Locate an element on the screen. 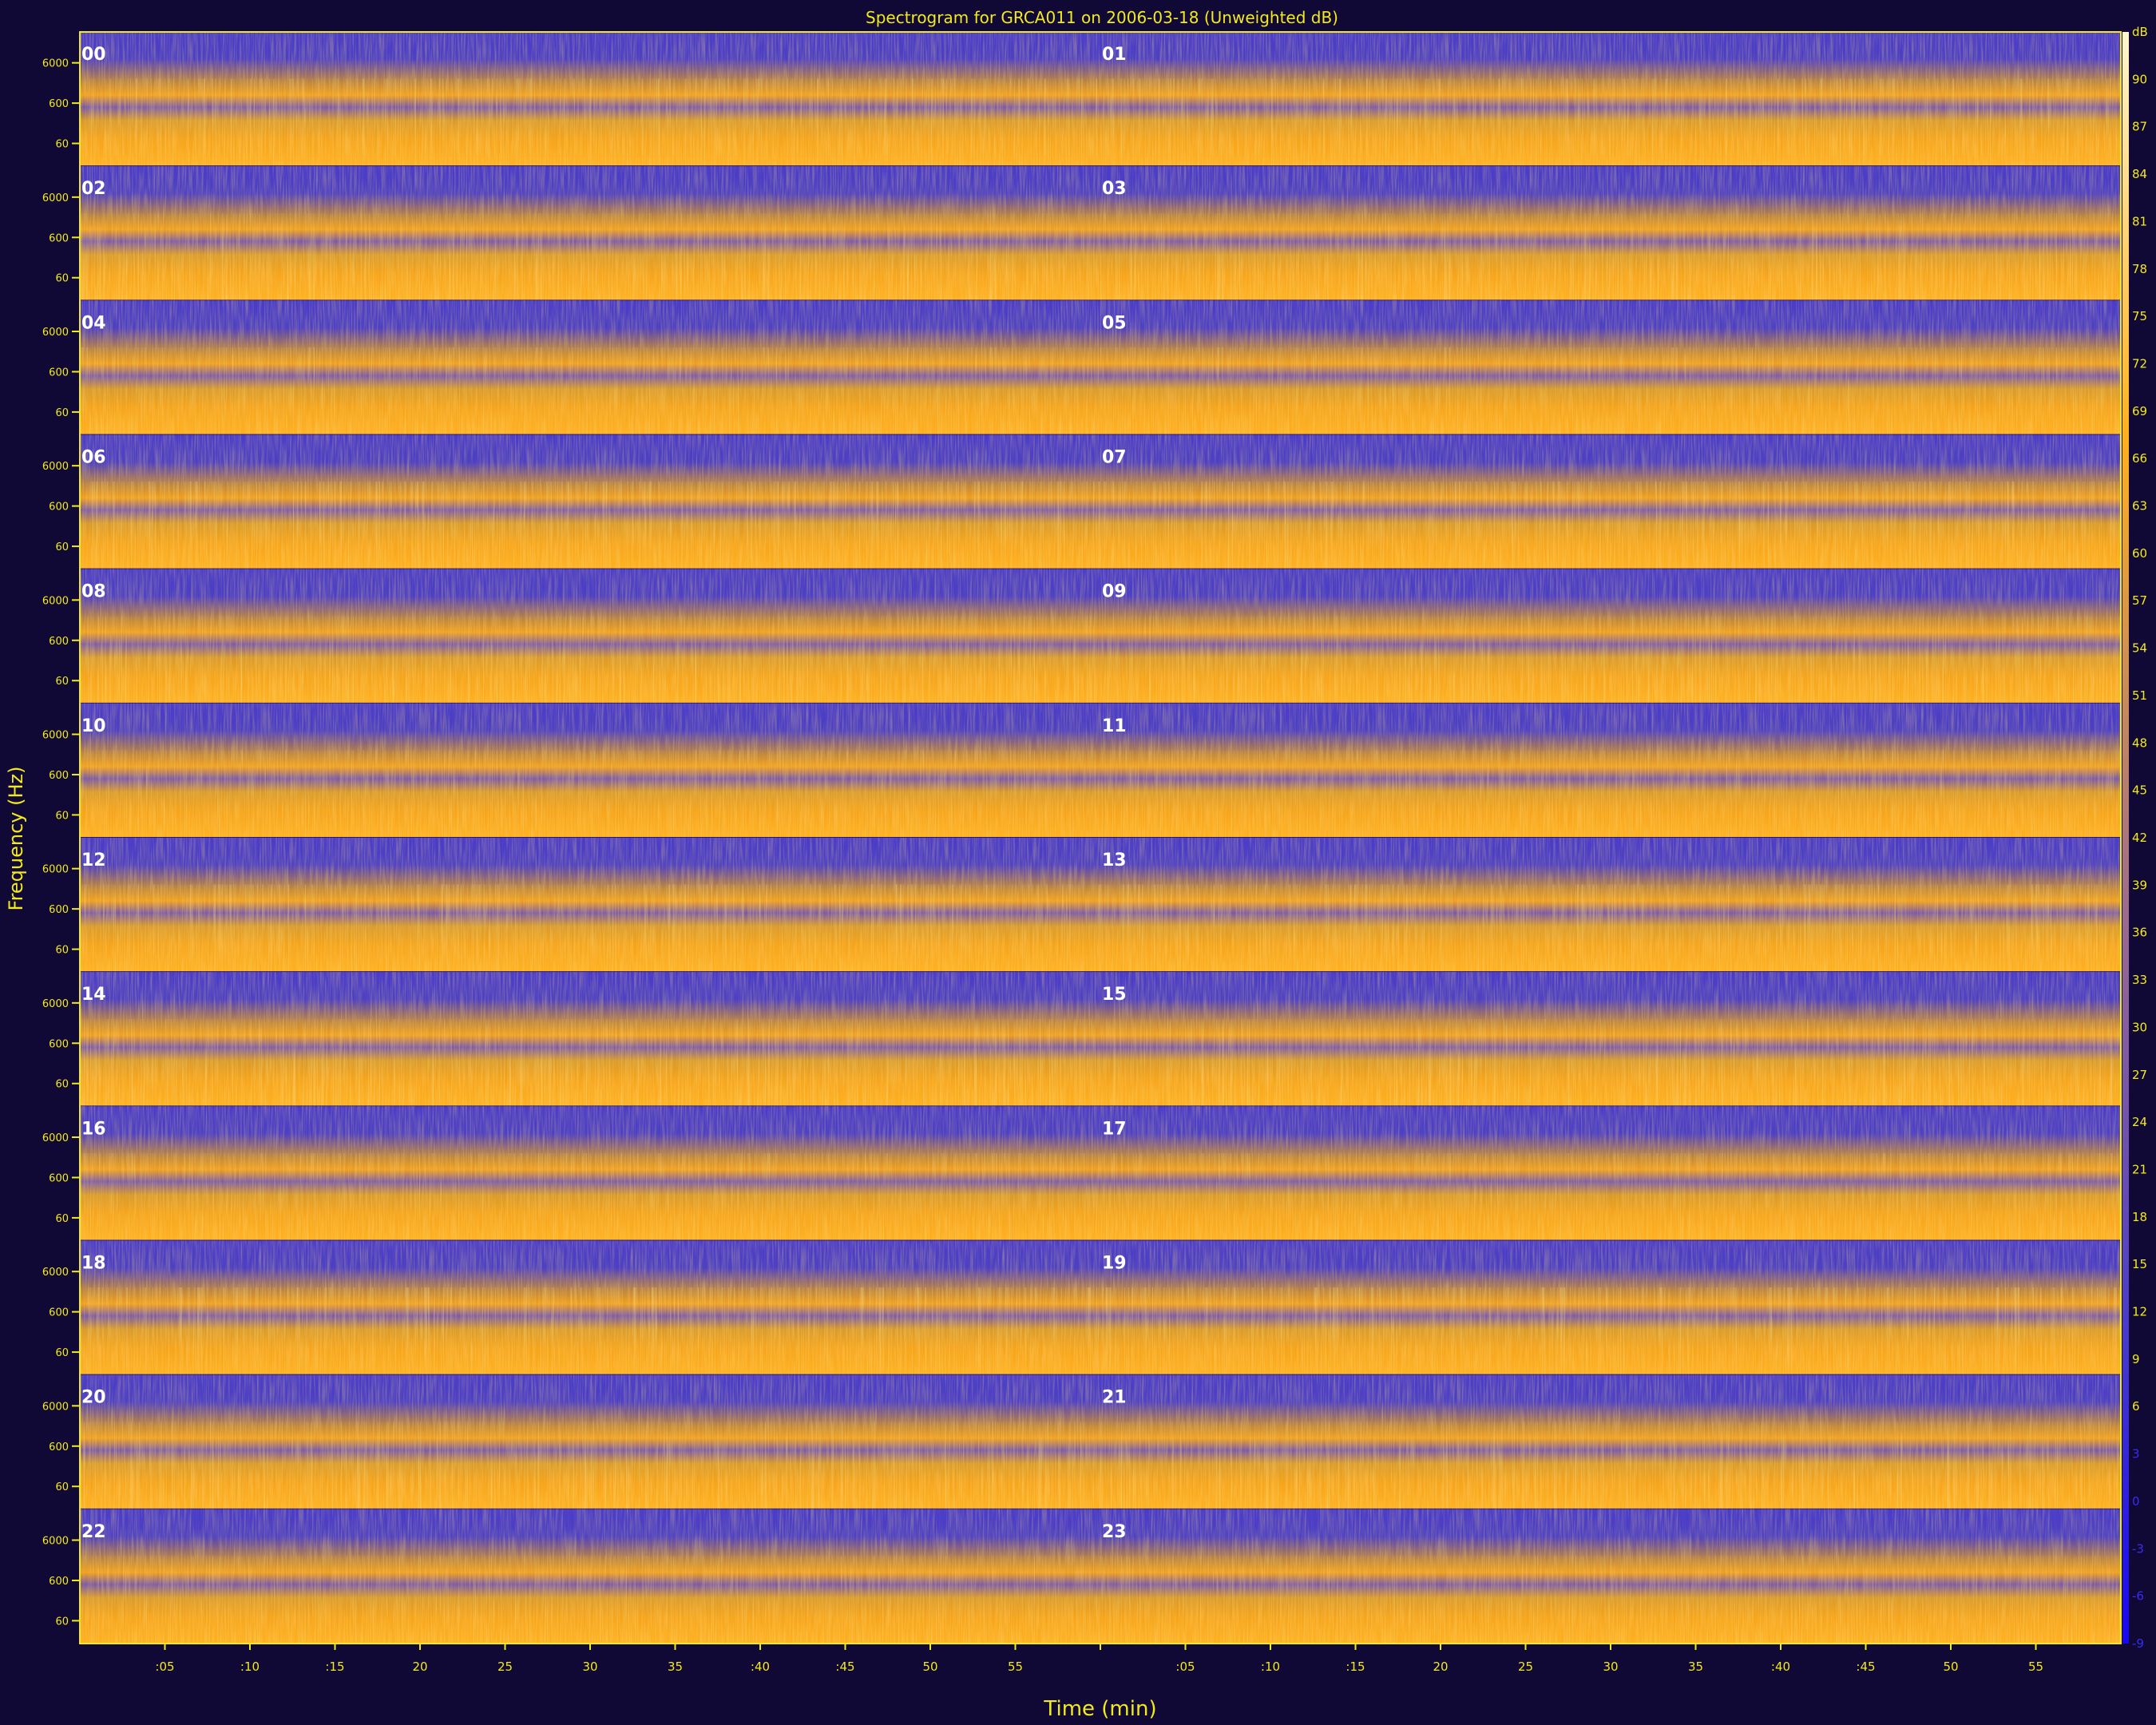 The height and width of the screenshot is (1725, 2156). colorbar-tick-label: -6 is located at coordinates (2138, 1597).